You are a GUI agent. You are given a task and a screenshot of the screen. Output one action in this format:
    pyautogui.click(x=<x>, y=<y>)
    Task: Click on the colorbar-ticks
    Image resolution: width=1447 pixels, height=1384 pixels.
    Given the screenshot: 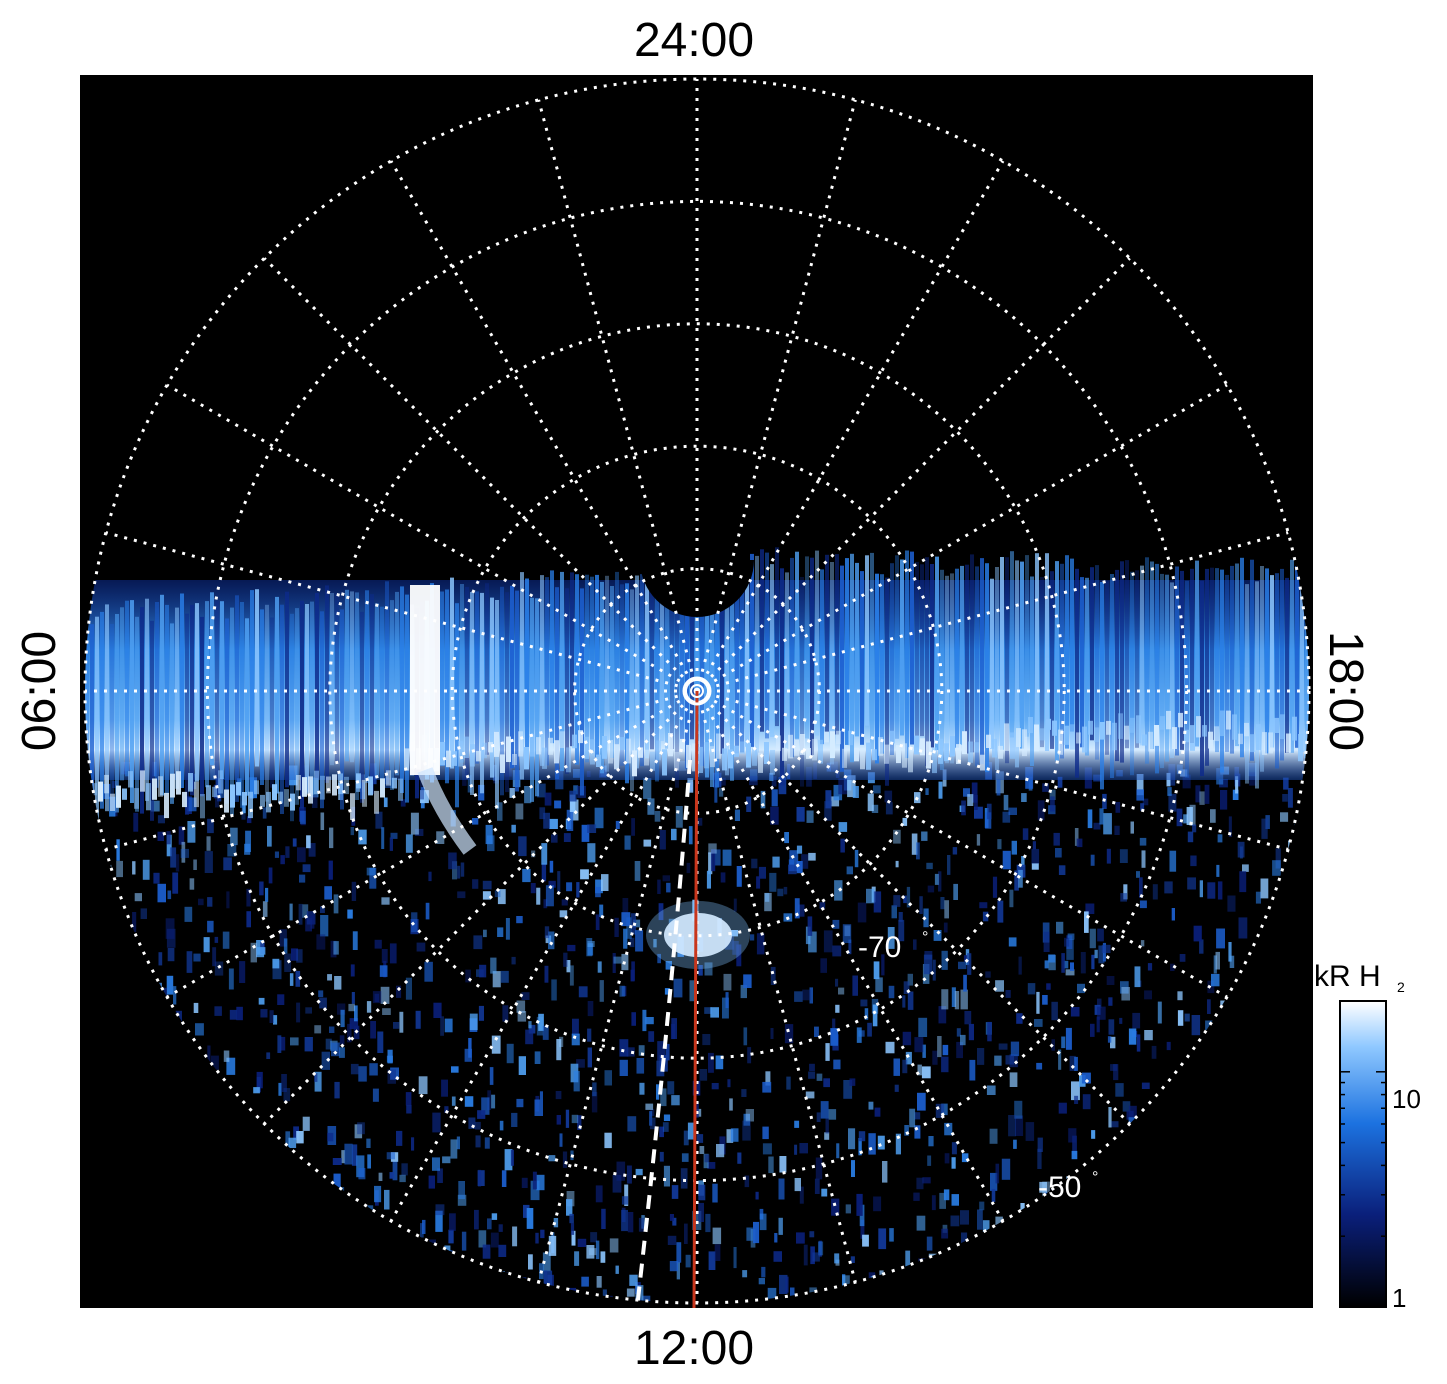 What is the action you would take?
    pyautogui.click(x=1363, y=1154)
    